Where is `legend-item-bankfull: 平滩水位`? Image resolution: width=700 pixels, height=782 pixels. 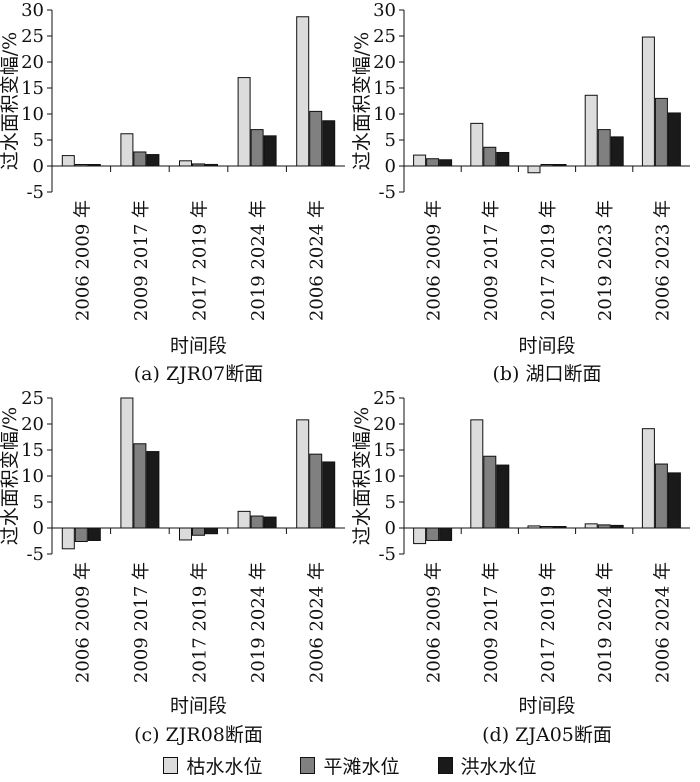 legend-item-bankfull: 平滩水位 is located at coordinates (350, 765).